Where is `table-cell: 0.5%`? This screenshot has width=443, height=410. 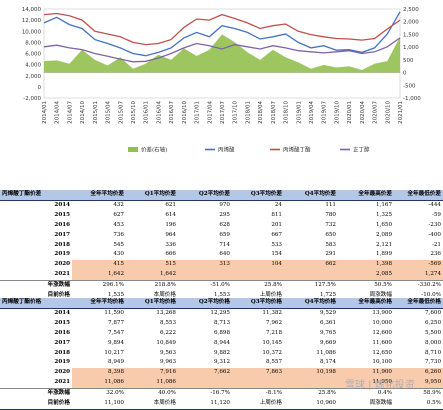
table-cell: 0.5% is located at coordinates (418, 404).